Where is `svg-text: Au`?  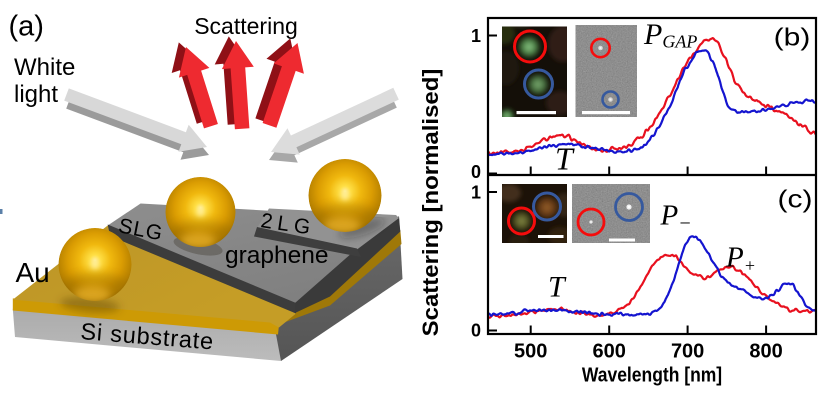
svg-text: Au is located at coordinates (33, 272).